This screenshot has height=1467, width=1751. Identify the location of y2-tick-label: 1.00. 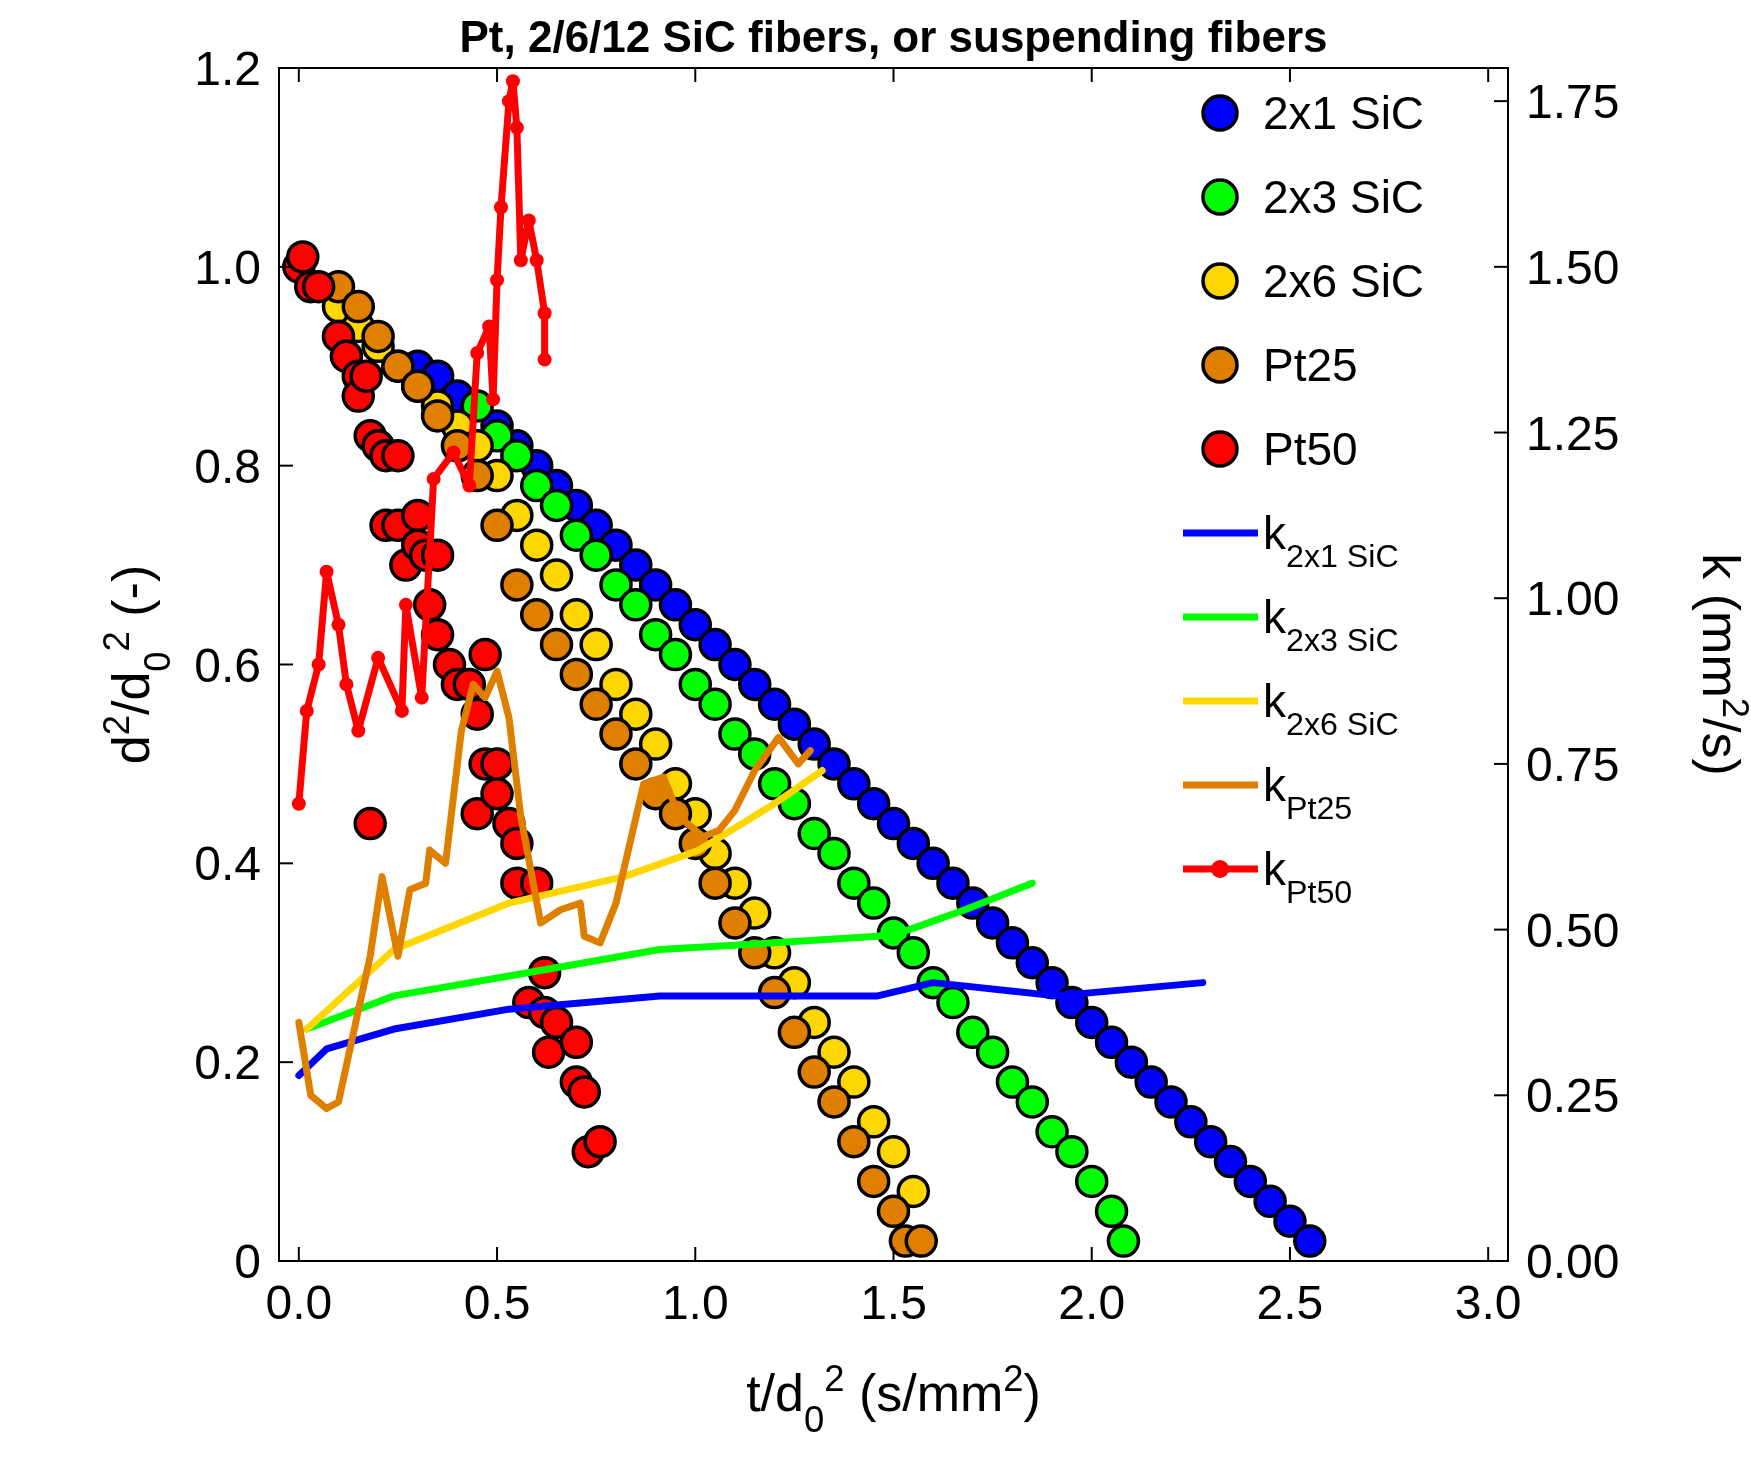
(1573, 599).